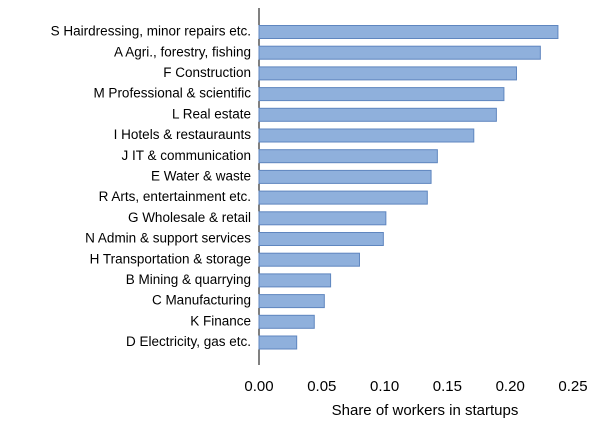 This screenshot has width=598, height=423. Describe the element at coordinates (170, 258) in the screenshot. I see `y-tick-label: H Transportation & storage` at that location.